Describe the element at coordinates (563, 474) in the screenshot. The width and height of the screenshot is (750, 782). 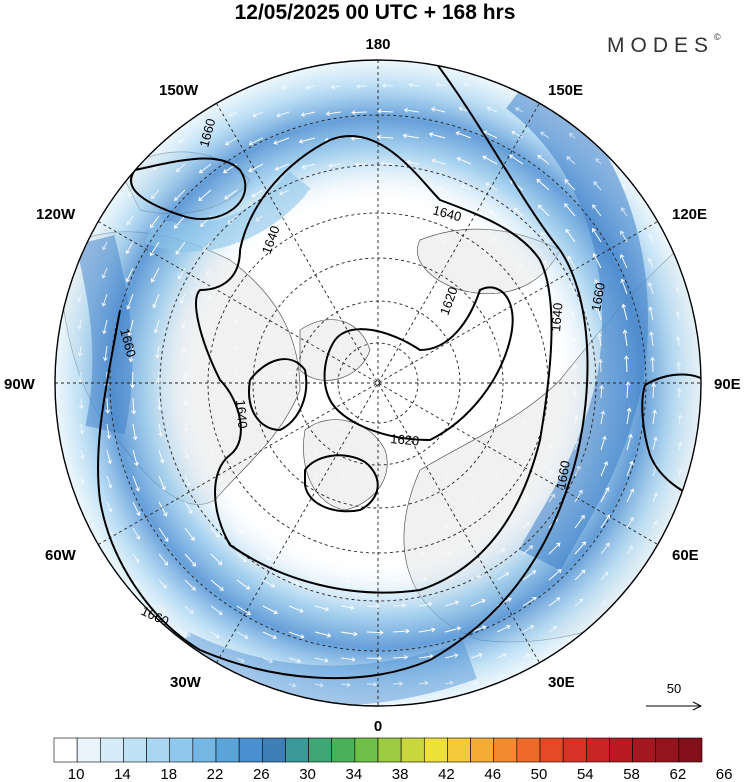
I see `contour-label: 1660` at that location.